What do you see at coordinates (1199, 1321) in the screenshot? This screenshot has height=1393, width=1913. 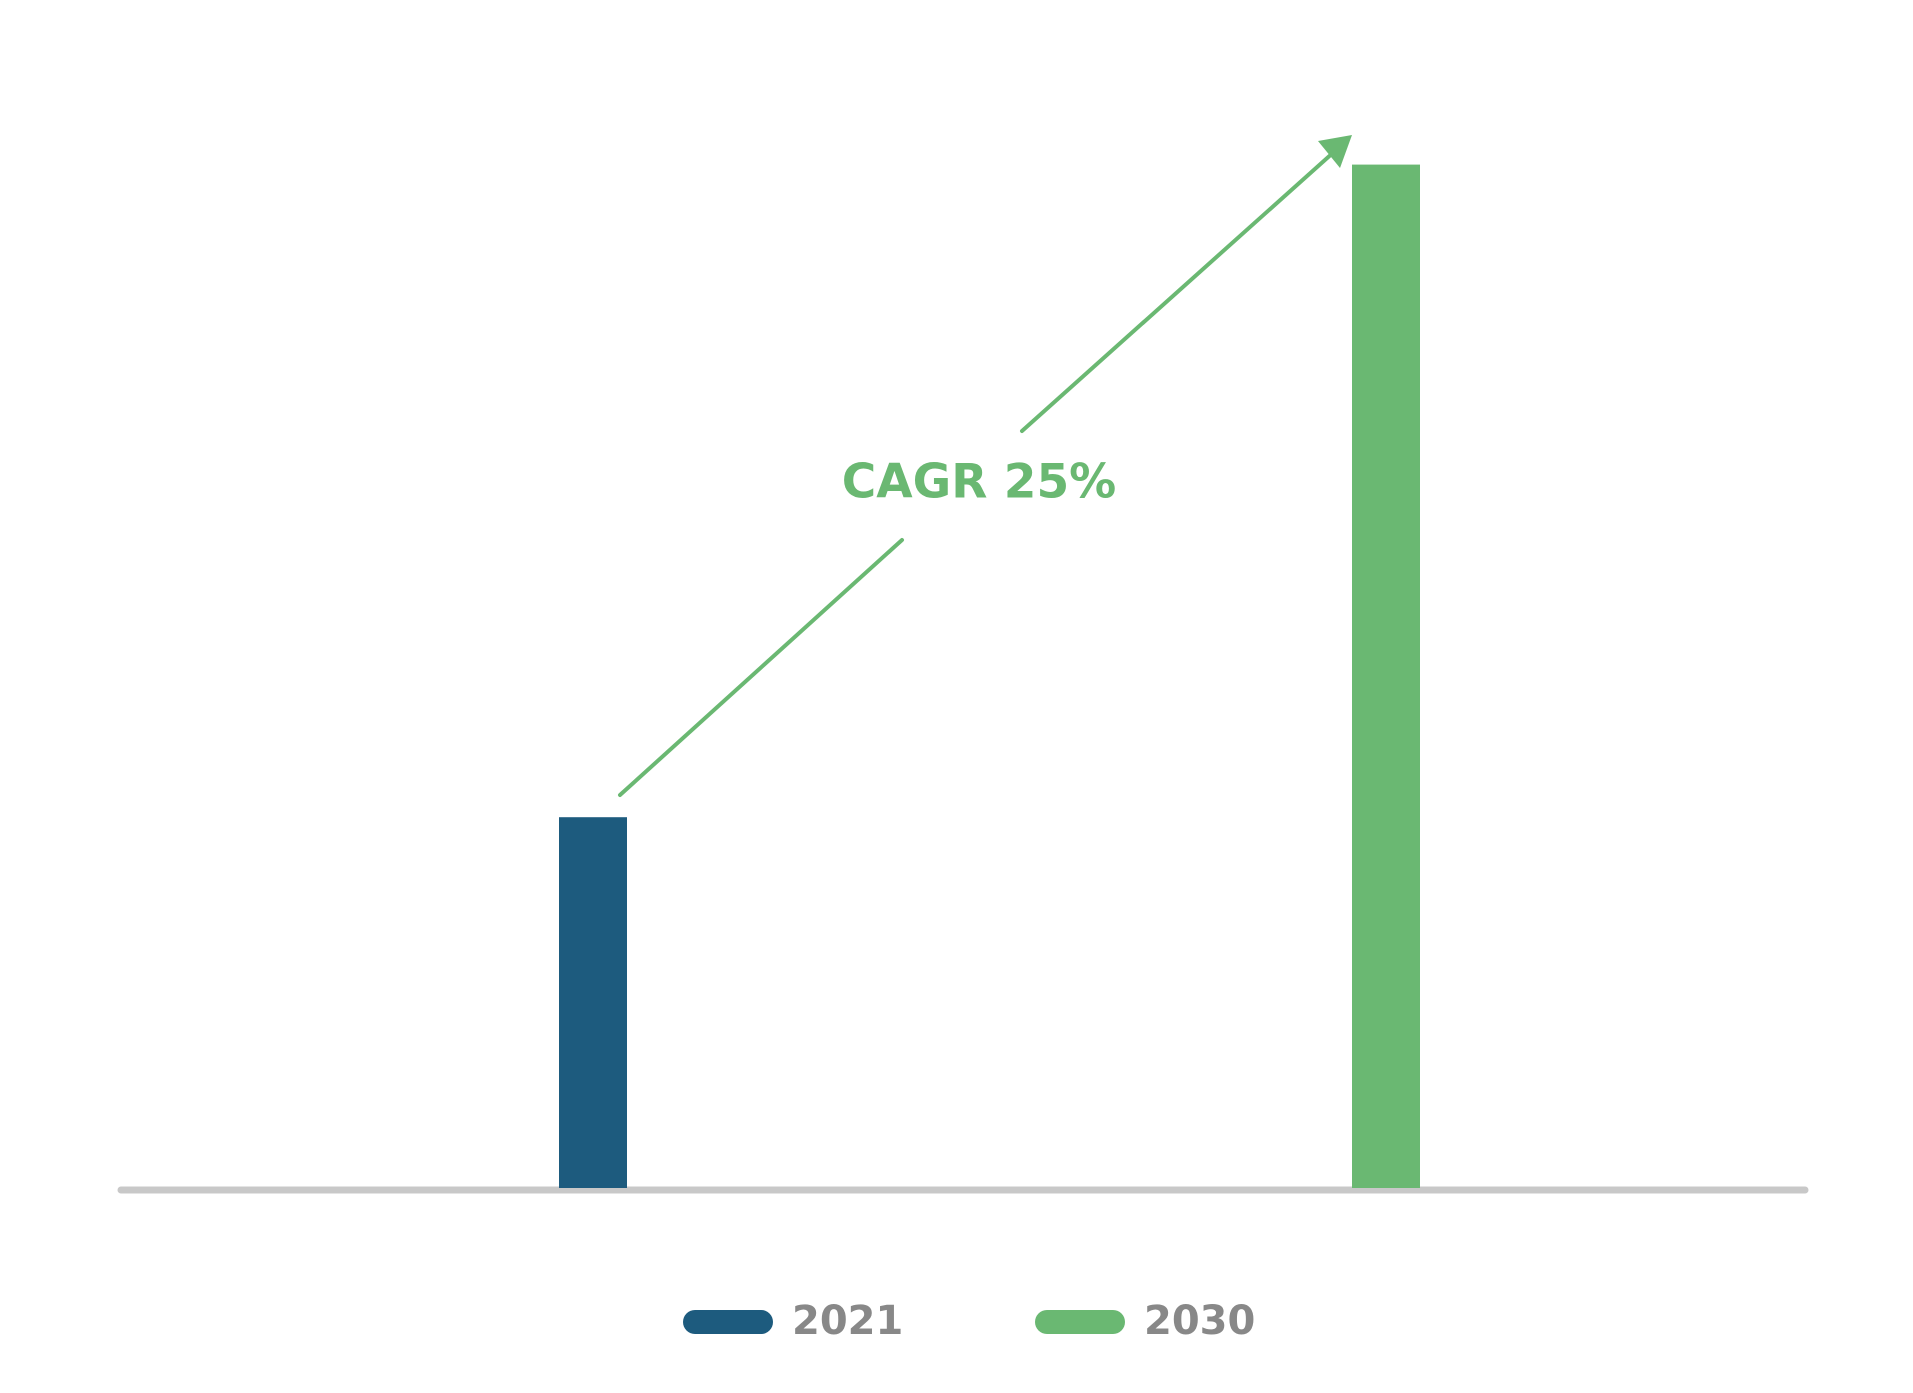 I see `legend-label: 2030` at bounding box center [1199, 1321].